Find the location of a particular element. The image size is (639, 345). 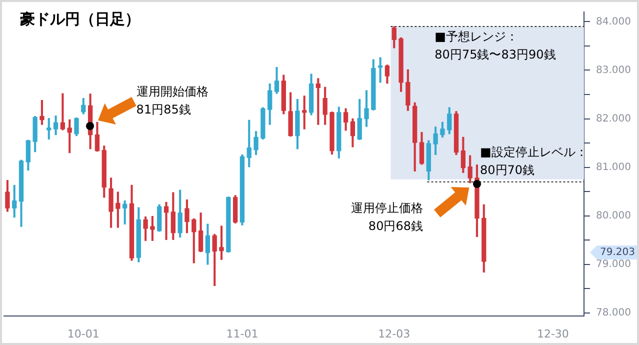

chart-title: 豪ドル円（日足） is located at coordinates (79, 19).